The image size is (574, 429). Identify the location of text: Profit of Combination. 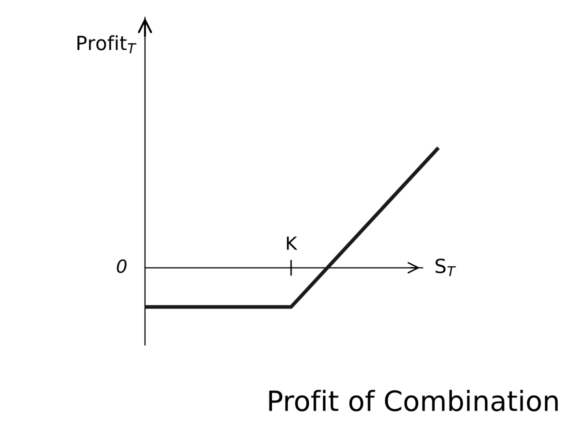
(413, 401).